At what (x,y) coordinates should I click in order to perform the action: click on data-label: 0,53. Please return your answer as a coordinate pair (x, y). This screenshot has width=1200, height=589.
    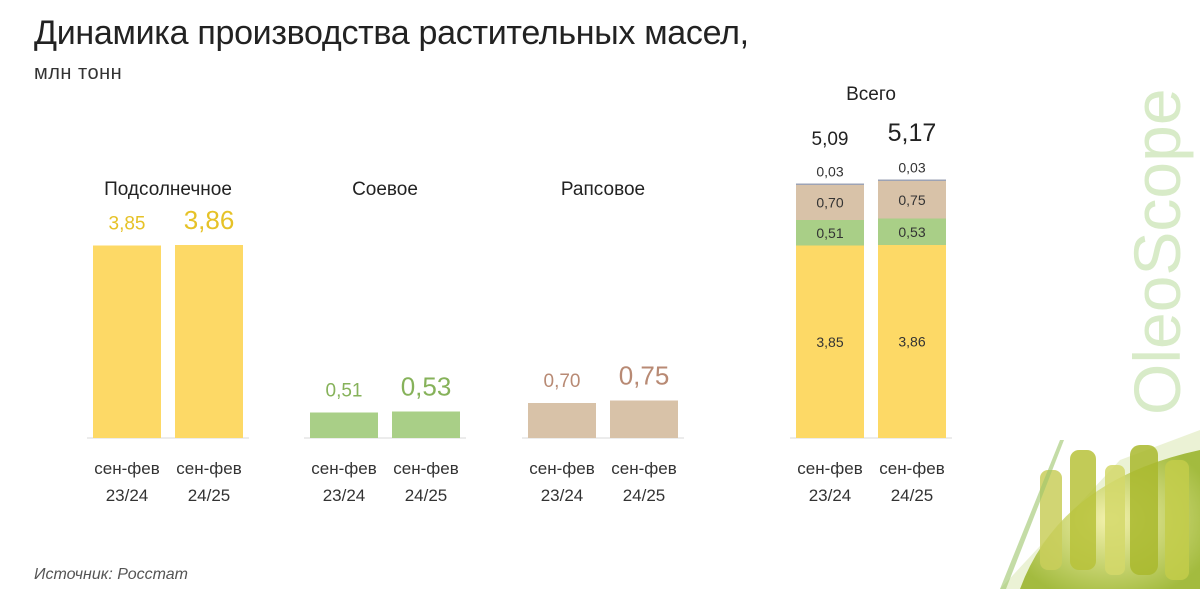
    Looking at the image, I should click on (426, 387).